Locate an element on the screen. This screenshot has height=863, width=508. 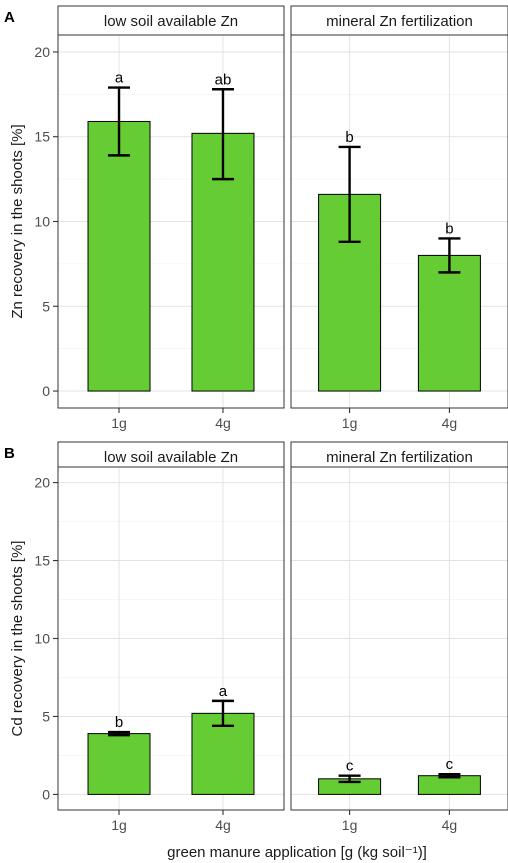
panel-tag: B is located at coordinates (9, 453).